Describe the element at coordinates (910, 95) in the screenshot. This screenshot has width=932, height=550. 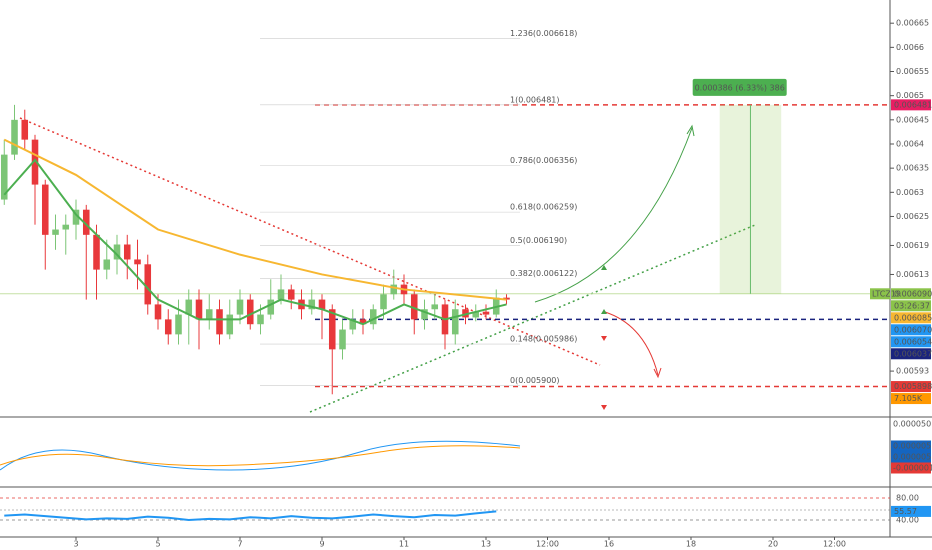
I see `y-tick-label: 0.0065` at that location.